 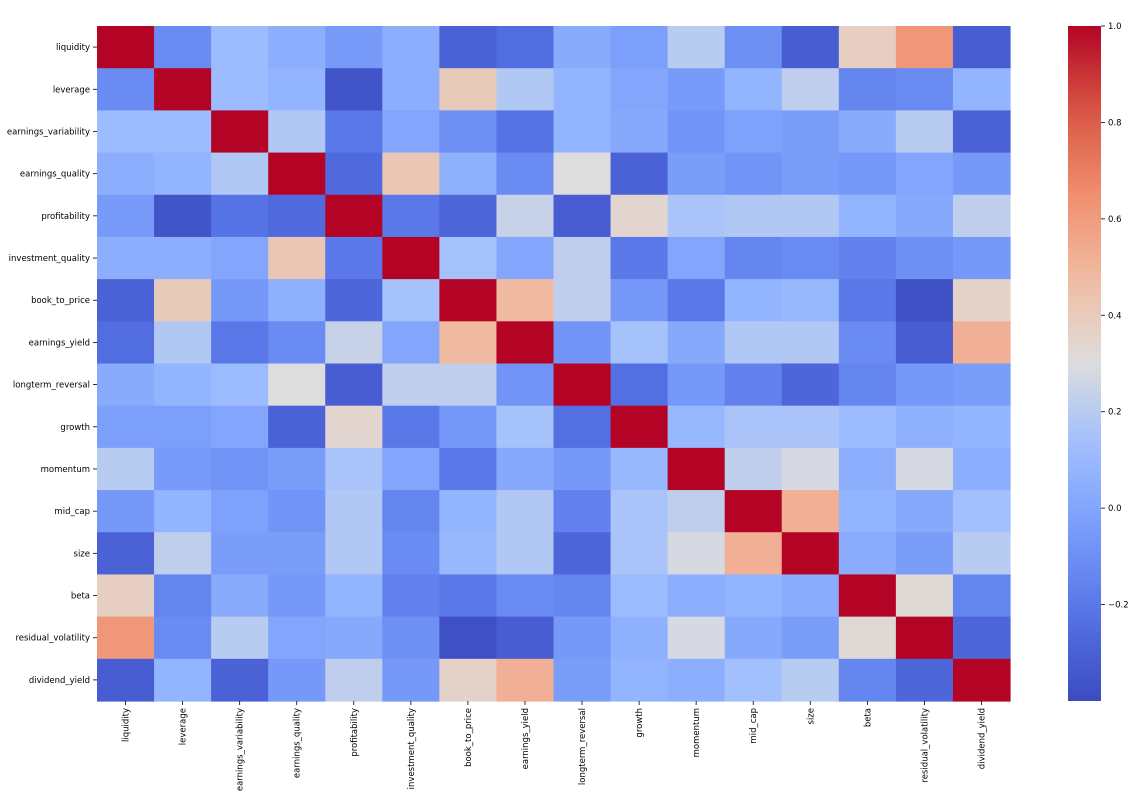 What do you see at coordinates (240, 385) in the screenshot?
I see `heatmap-cell-longterm_reversal-earnings_variability` at bounding box center [240, 385].